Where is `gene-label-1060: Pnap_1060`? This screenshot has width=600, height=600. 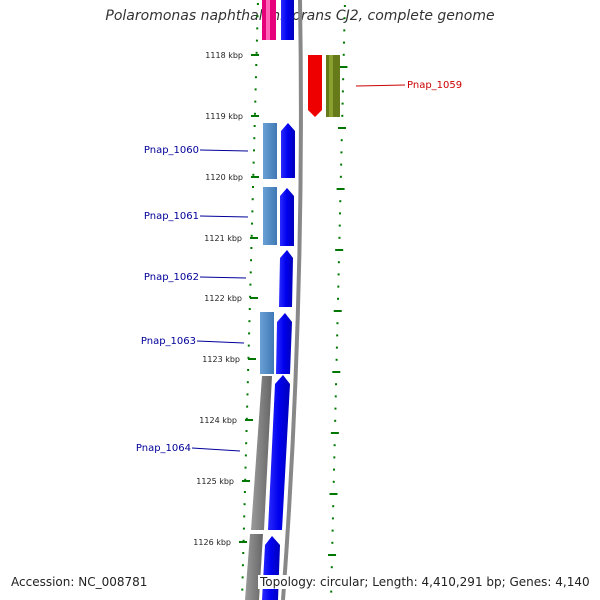
gene-label-1060: Pnap_1060 is located at coordinates (171, 150).